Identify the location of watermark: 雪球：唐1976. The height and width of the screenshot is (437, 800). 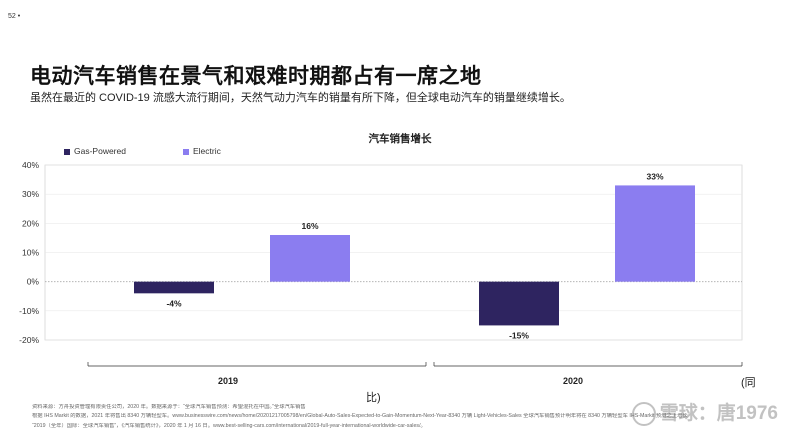
(704, 412).